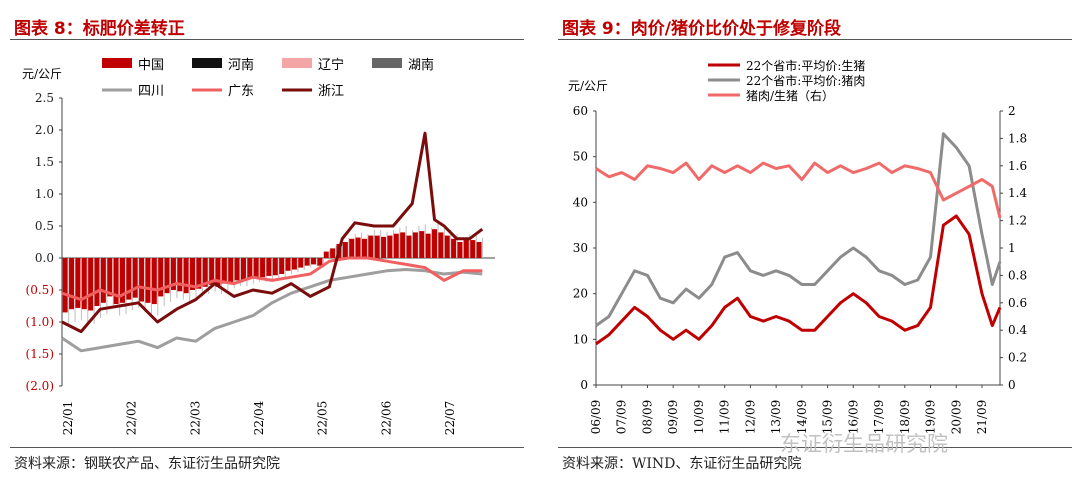 This screenshot has height=493, width=1080. Describe the element at coordinates (323, 418) in the screenshot. I see `left-x-tick-label: 22/05` at that location.